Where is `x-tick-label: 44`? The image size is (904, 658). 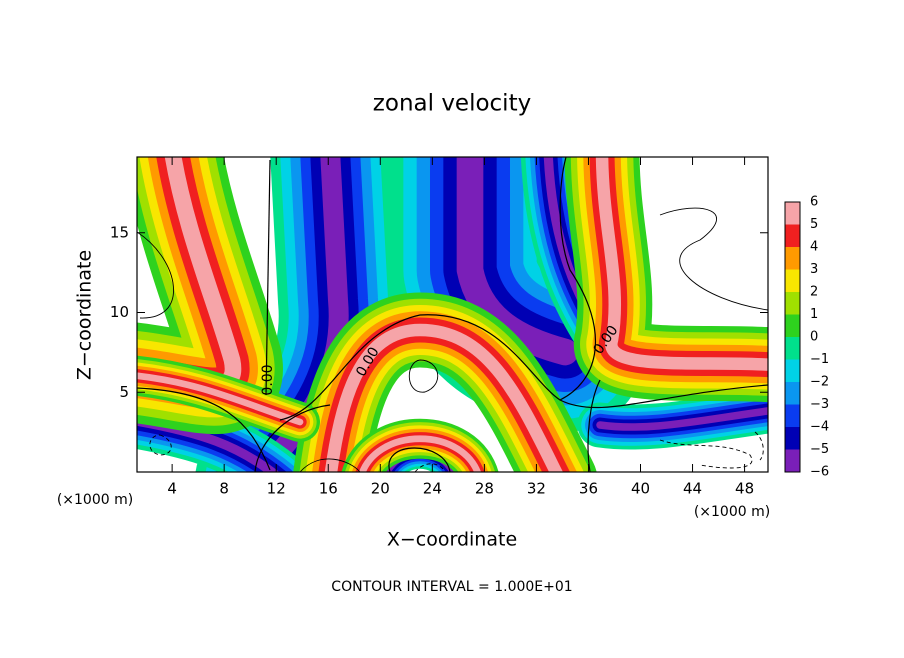 x-tick-label: 44 is located at coordinates (692, 489).